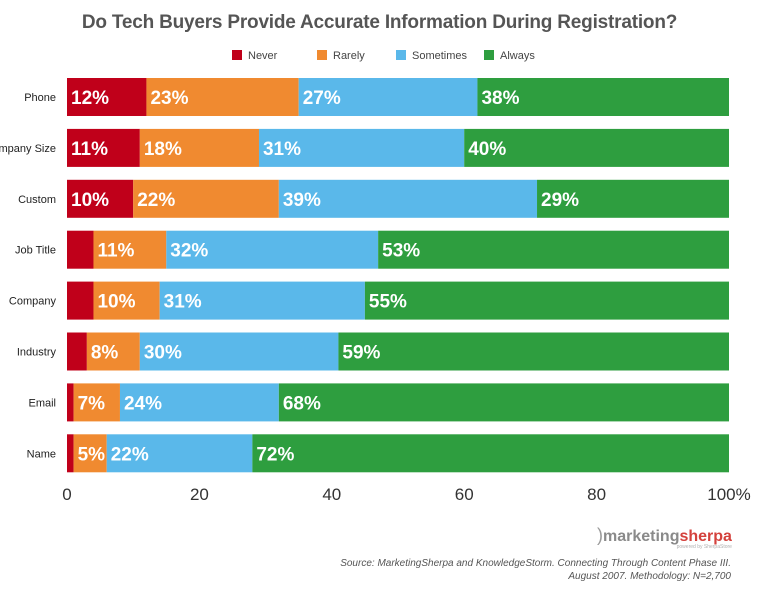  I want to click on category-label-industry: Industry, so click(37, 353).